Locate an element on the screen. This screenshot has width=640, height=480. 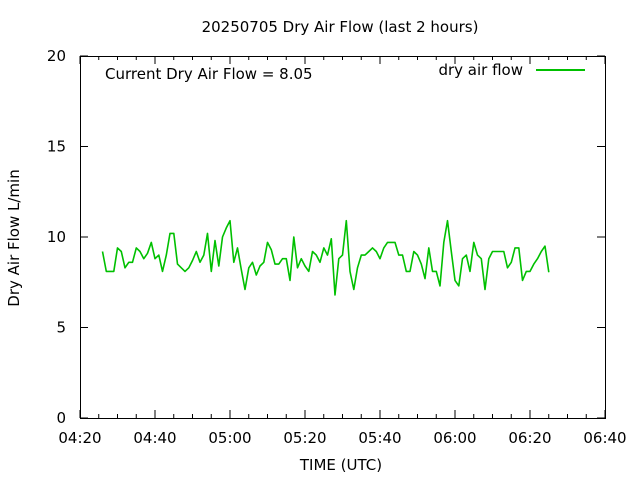
x-tick-label: 04:20 is located at coordinates (79, 438).